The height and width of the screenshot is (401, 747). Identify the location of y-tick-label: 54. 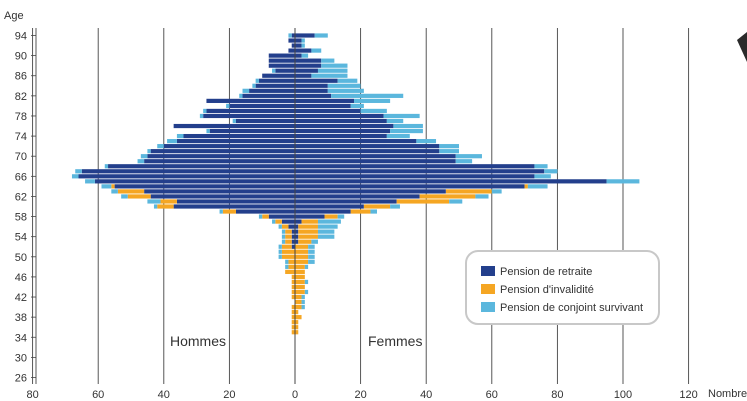
(21, 238).